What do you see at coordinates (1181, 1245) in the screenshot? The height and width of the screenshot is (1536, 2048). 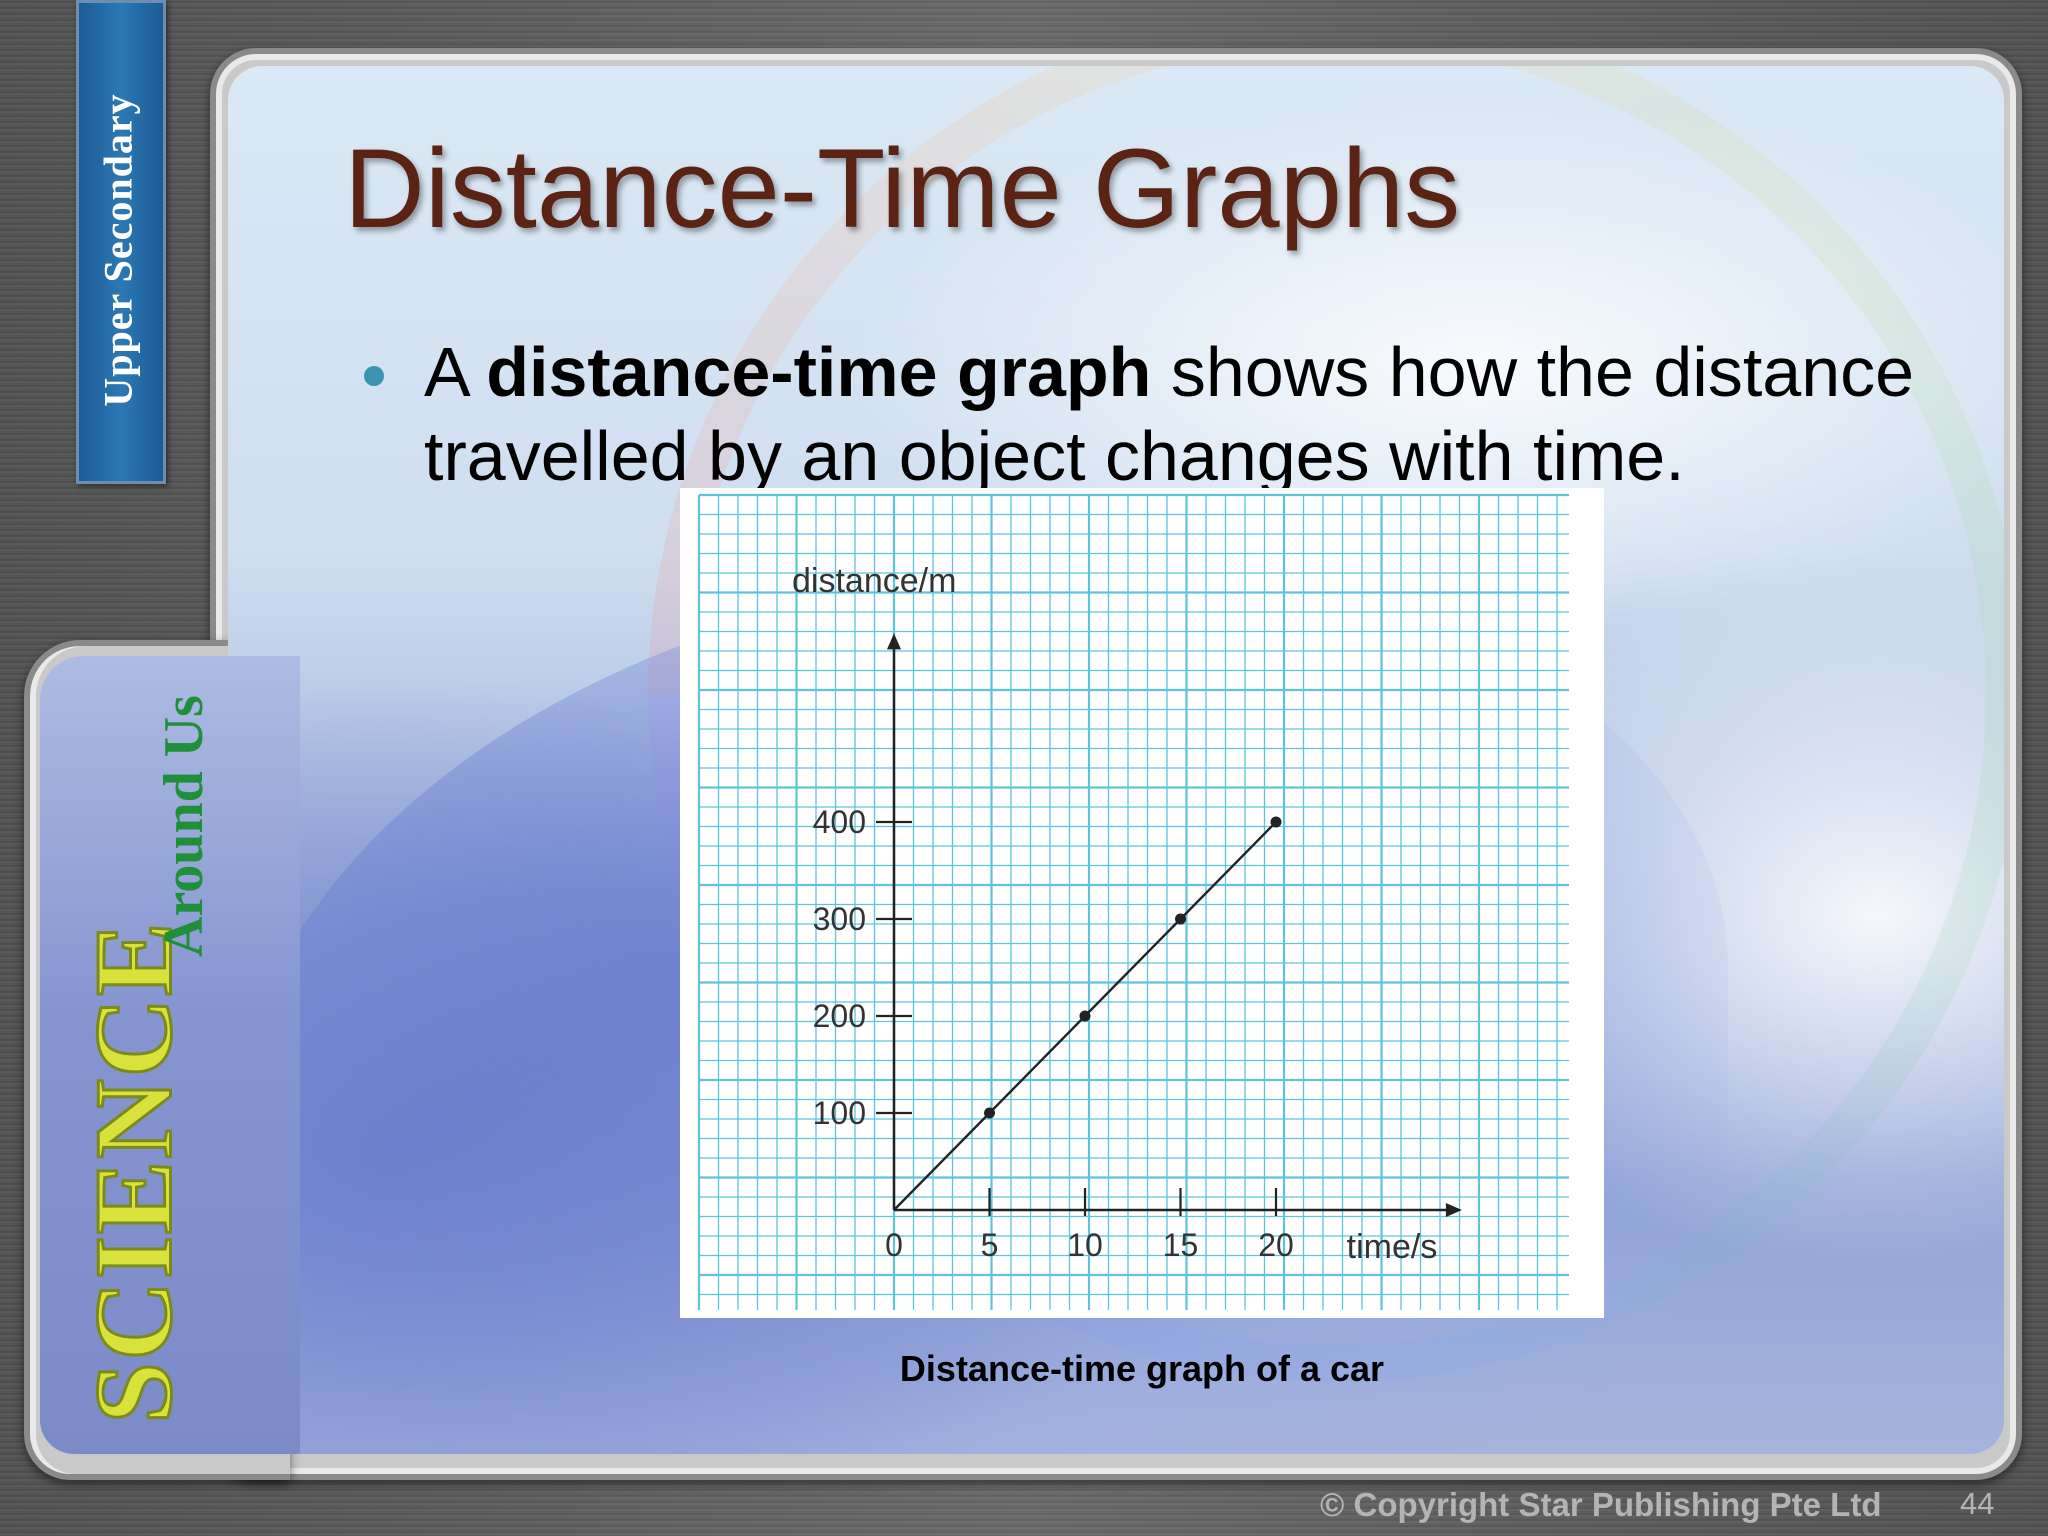 I see `x-tick-label: 15` at bounding box center [1181, 1245].